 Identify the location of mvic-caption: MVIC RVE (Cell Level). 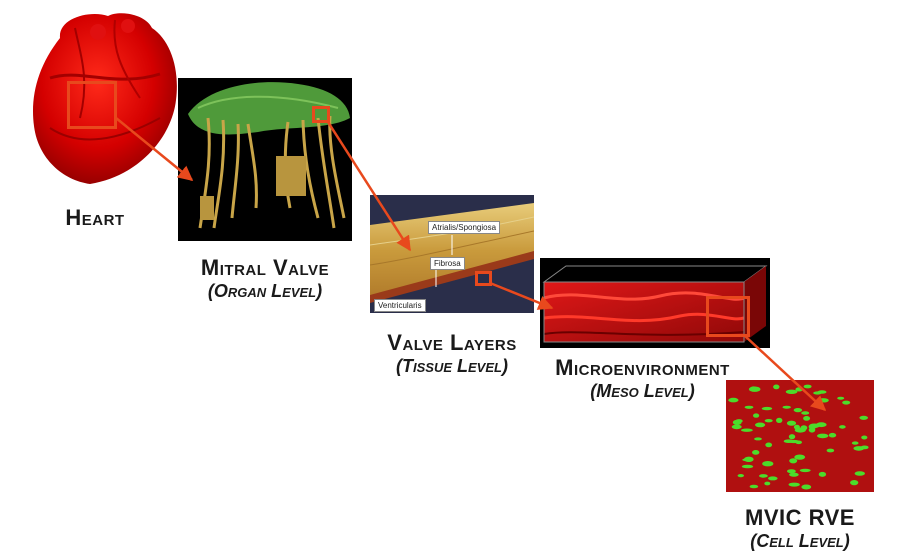
(800, 528).